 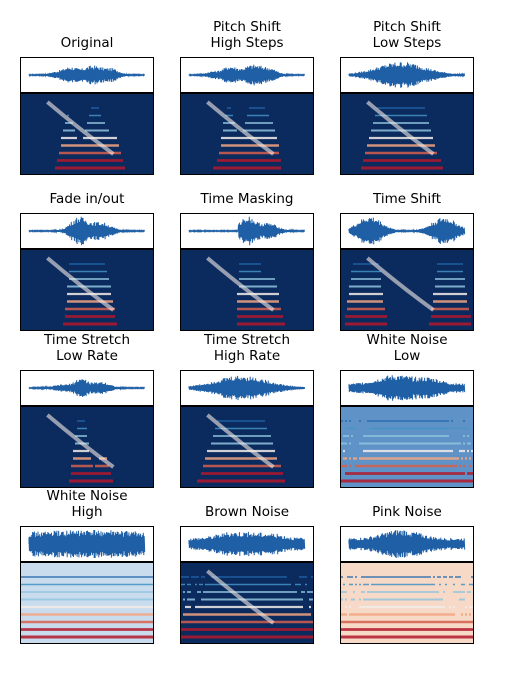 What do you see at coordinates (87, 348) in the screenshot?
I see `panel-title: Time Stretch Low Rate` at bounding box center [87, 348].